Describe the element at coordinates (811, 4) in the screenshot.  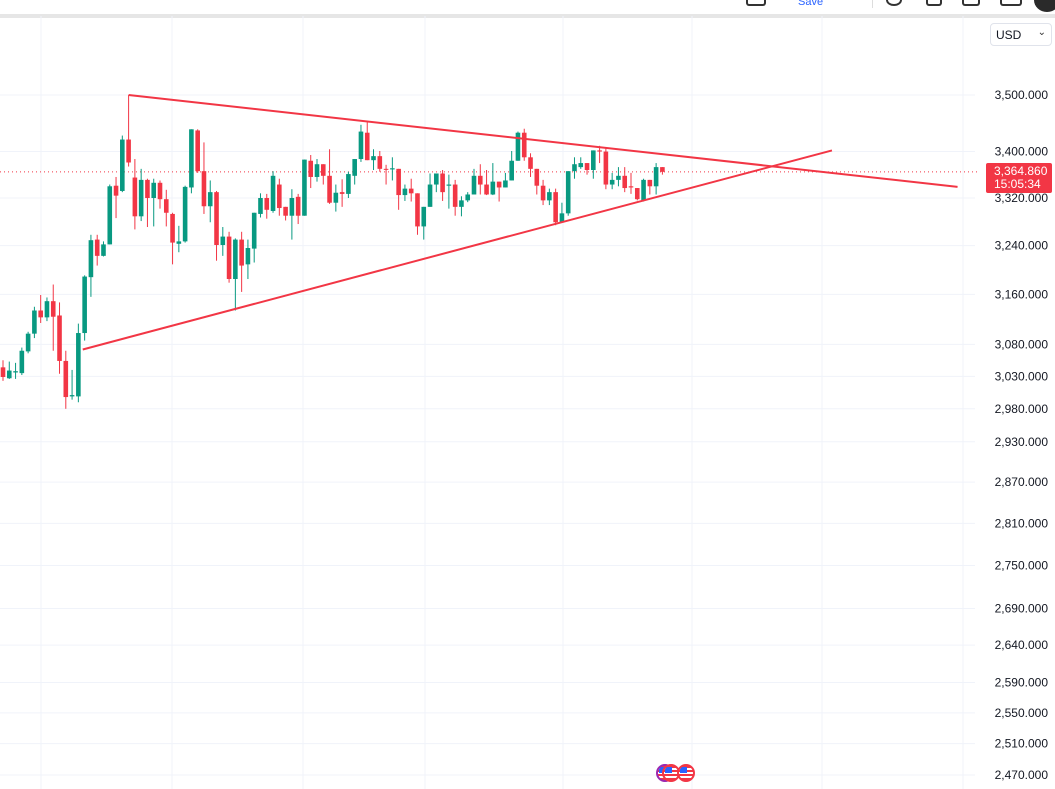
I see `save-button: Save` at that location.